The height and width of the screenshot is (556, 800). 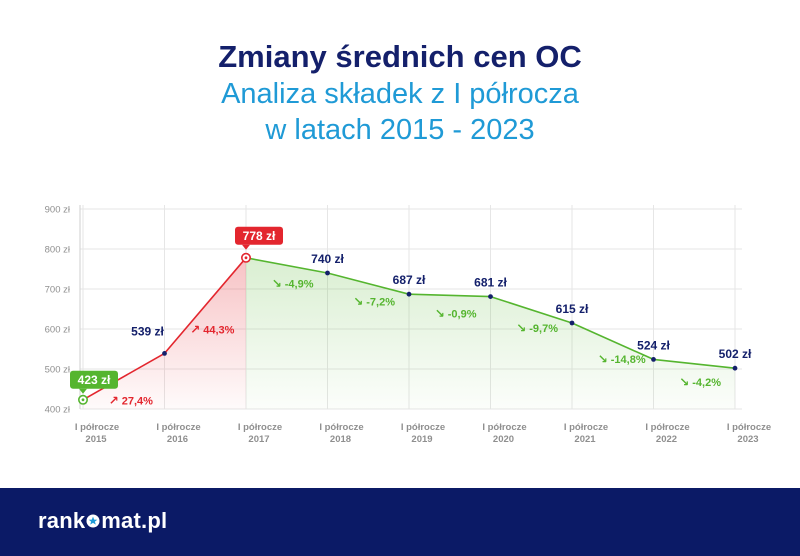 What do you see at coordinates (504, 433) in the screenshot?
I see `x-tick-label: I półrocze 2020` at bounding box center [504, 433].